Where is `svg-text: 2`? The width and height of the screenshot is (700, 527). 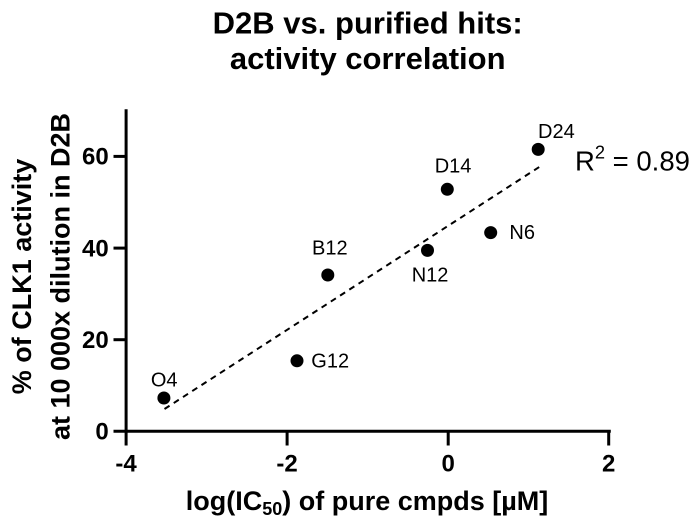
svg-text: 2 is located at coordinates (608, 464).